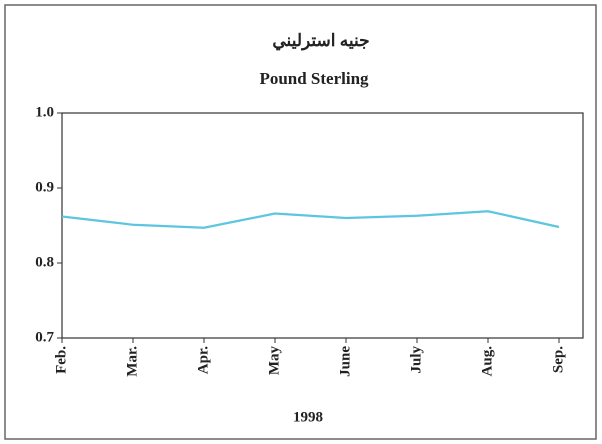 Image resolution: width=602 pixels, height=444 pixels. What do you see at coordinates (416, 360) in the screenshot?
I see `x-tick-label: July` at bounding box center [416, 360].